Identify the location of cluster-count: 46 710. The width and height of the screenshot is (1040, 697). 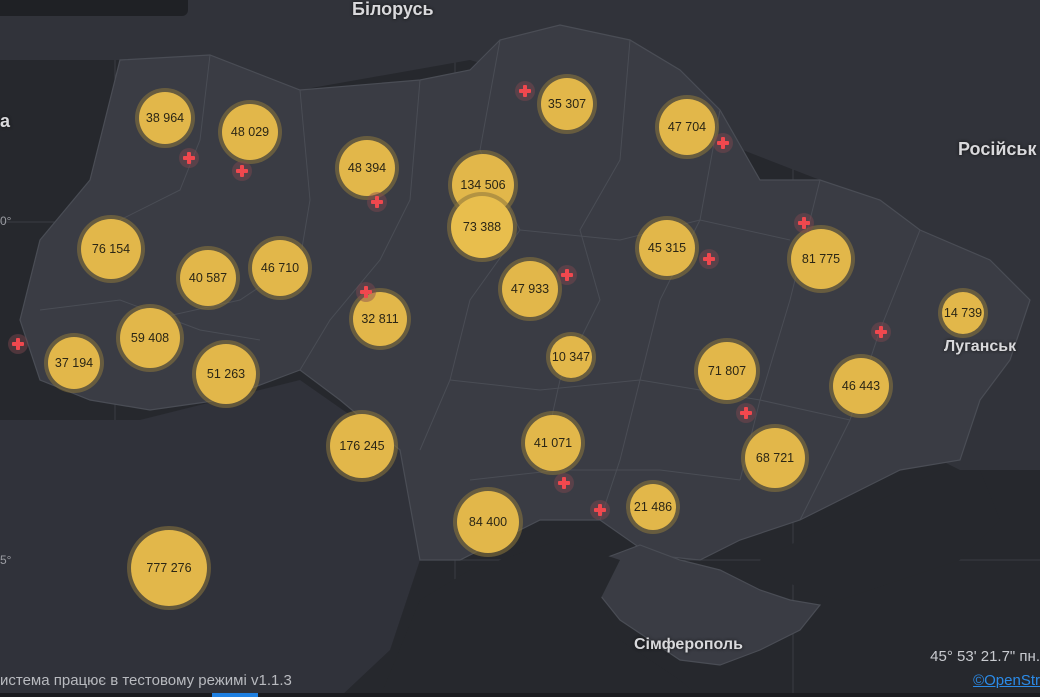
(280, 268).